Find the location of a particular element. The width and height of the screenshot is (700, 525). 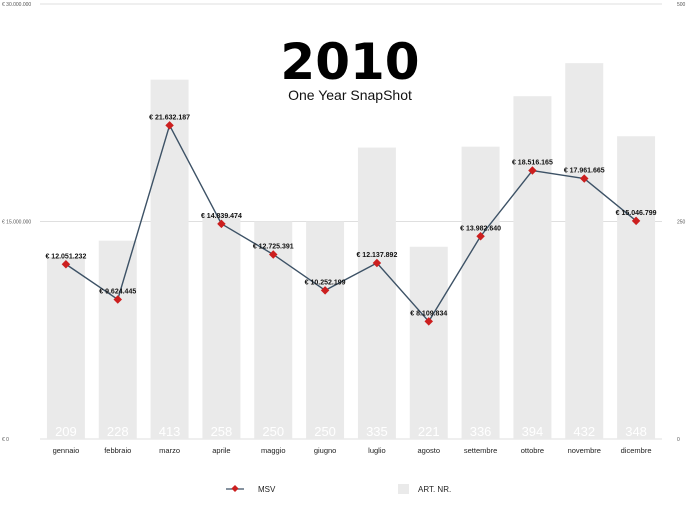

bar-value-label: 335 is located at coordinates (377, 431).